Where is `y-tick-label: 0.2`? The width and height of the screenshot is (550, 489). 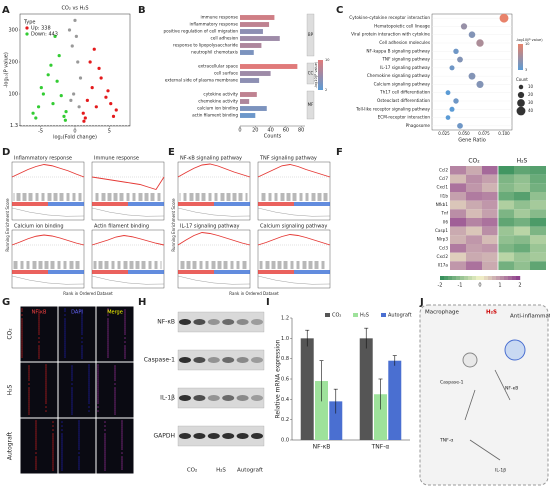
y-tick-label: 0.2 is located at coordinates (285, 420).